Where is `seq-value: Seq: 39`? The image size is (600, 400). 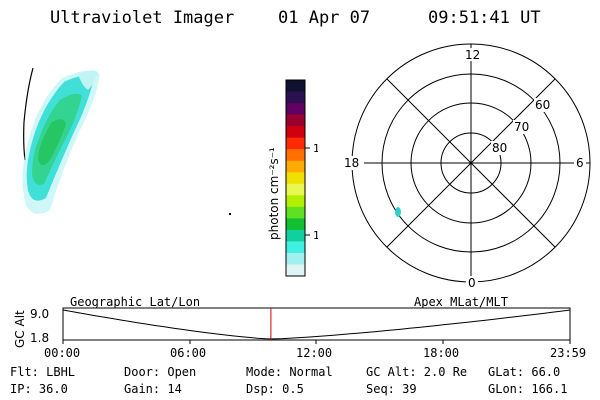 seq-value: Seq: 39 is located at coordinates (391, 389).